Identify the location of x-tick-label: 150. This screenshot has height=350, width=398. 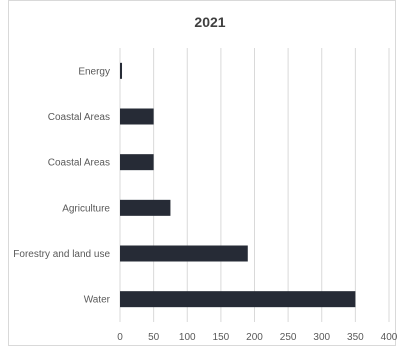
(221, 337).